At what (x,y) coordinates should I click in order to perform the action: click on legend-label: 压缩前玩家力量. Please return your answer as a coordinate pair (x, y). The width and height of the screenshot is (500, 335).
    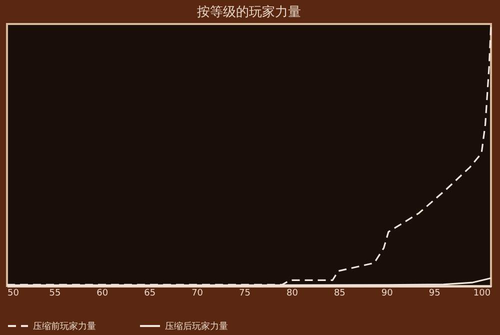
    Looking at the image, I should click on (64, 326).